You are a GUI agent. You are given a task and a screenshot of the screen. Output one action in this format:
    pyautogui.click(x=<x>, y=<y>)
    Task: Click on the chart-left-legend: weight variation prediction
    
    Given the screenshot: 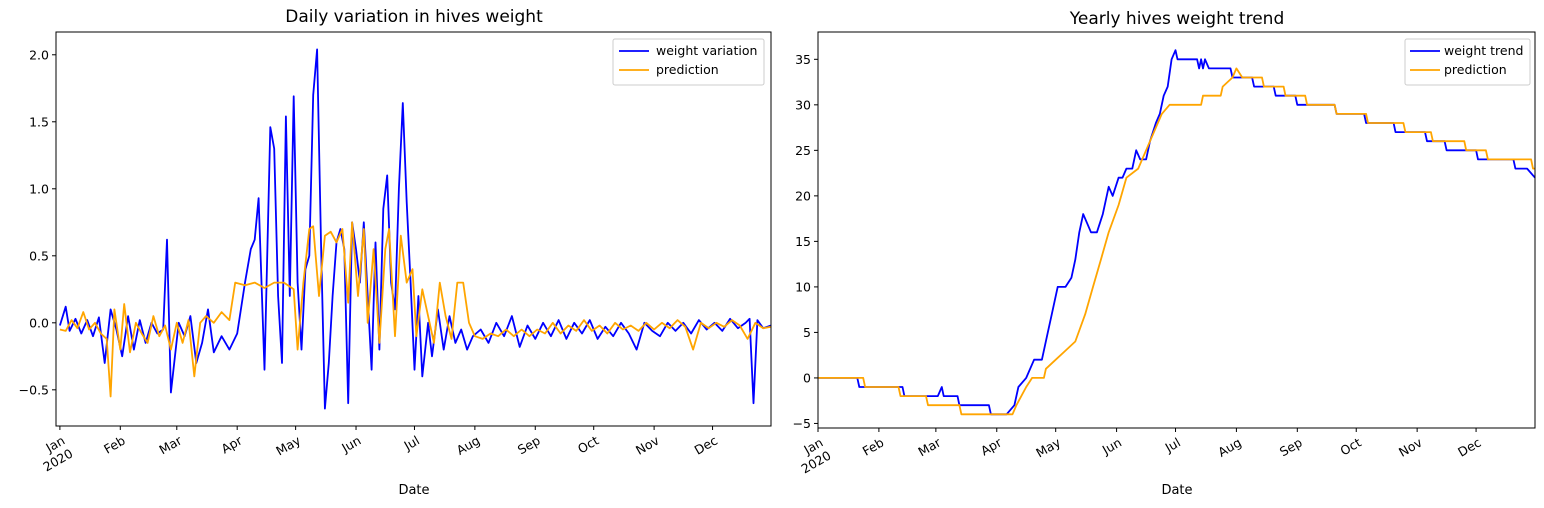 What is the action you would take?
    pyautogui.click(x=688, y=62)
    